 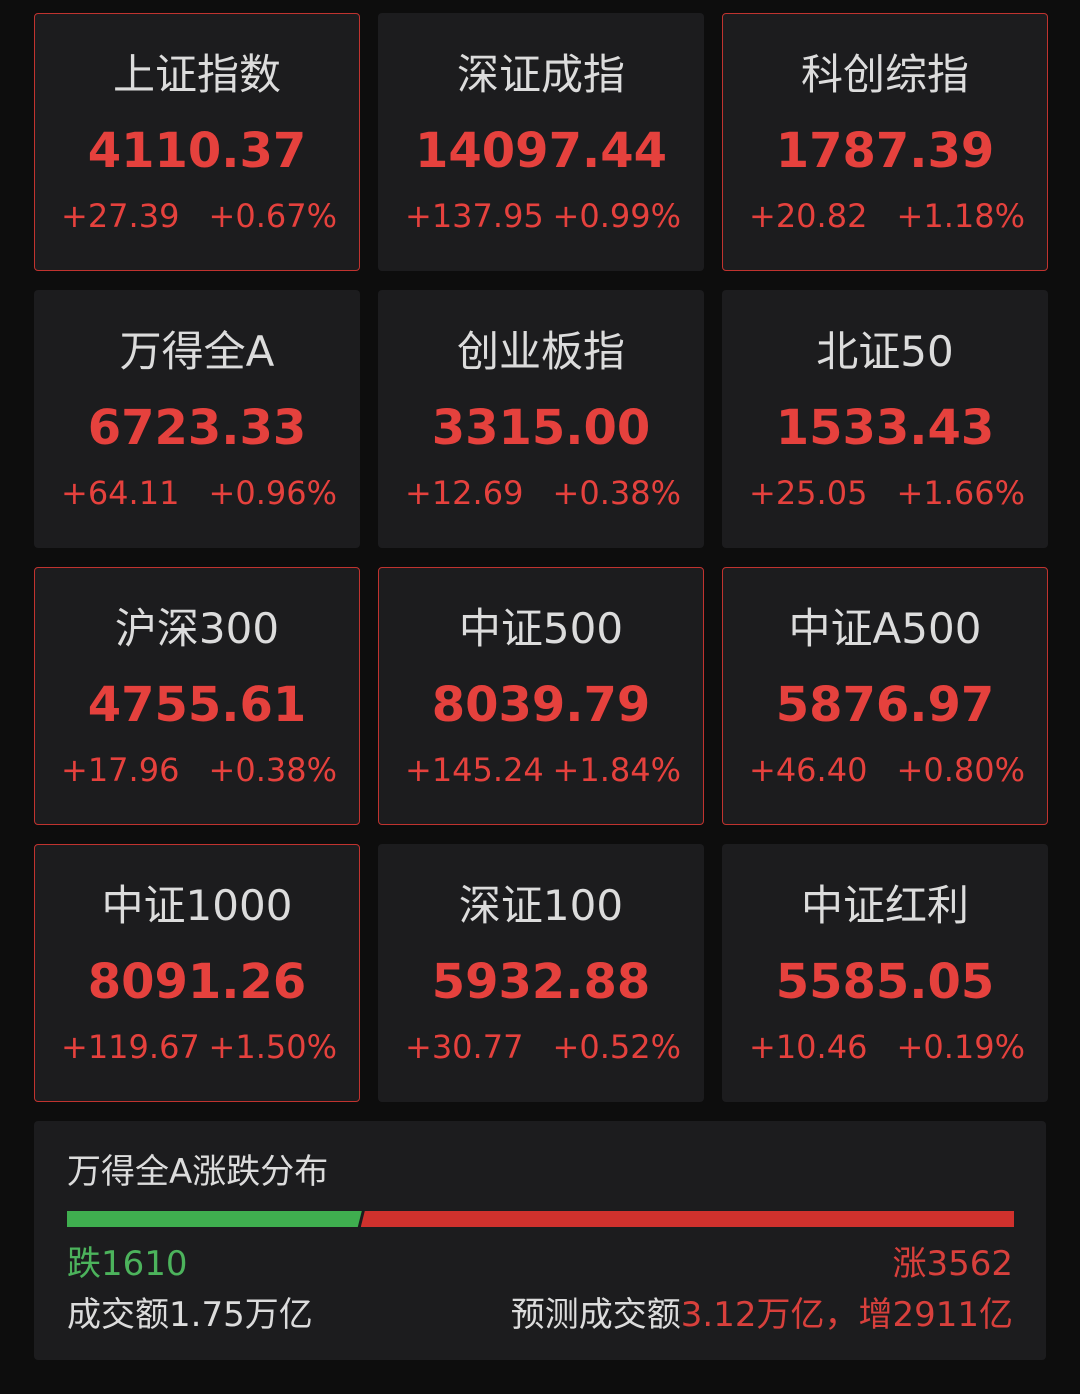 What do you see at coordinates (541, 982) in the screenshot?
I see `index-price: 5932.88` at bounding box center [541, 982].